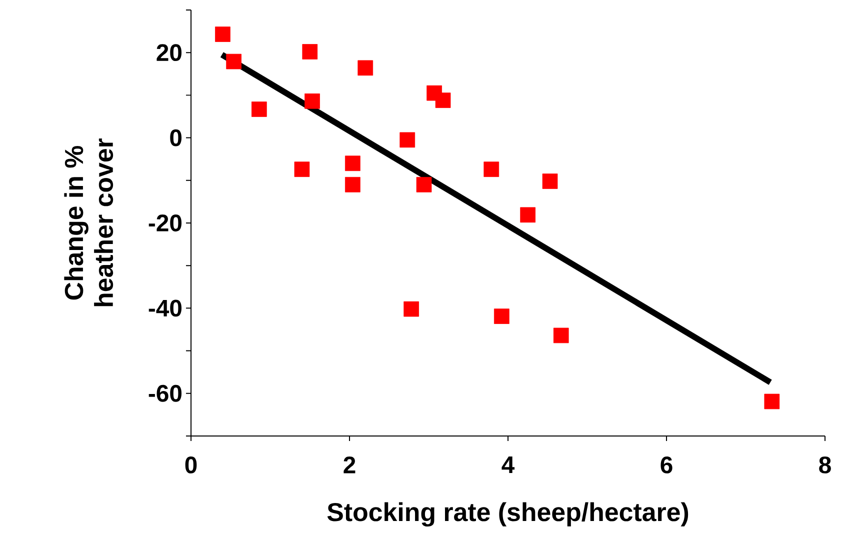 Image resolution: width=854 pixels, height=558 pixels. Describe the element at coordinates (191, 465) in the screenshot. I see `x-tick-label: 0` at that location.